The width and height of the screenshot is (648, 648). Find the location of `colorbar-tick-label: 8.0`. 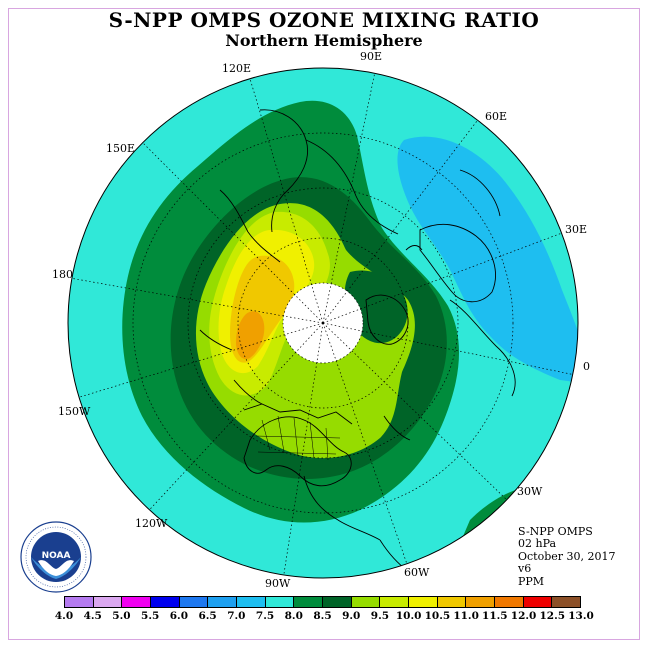

colorbar-tick-label: 8.0 is located at coordinates (293, 616).